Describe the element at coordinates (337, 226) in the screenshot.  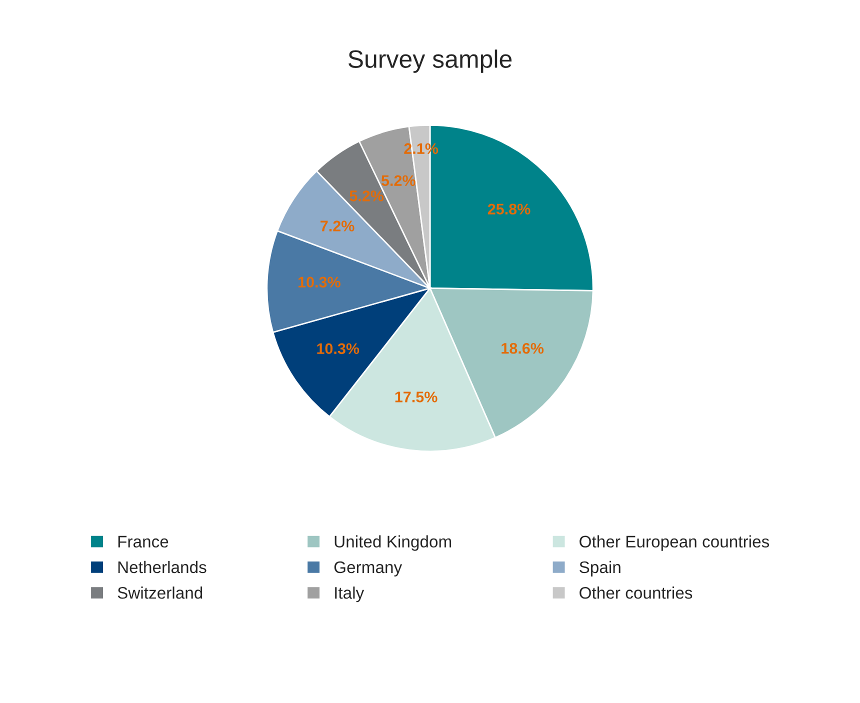
I see `data-label: 7.2%` at that location.